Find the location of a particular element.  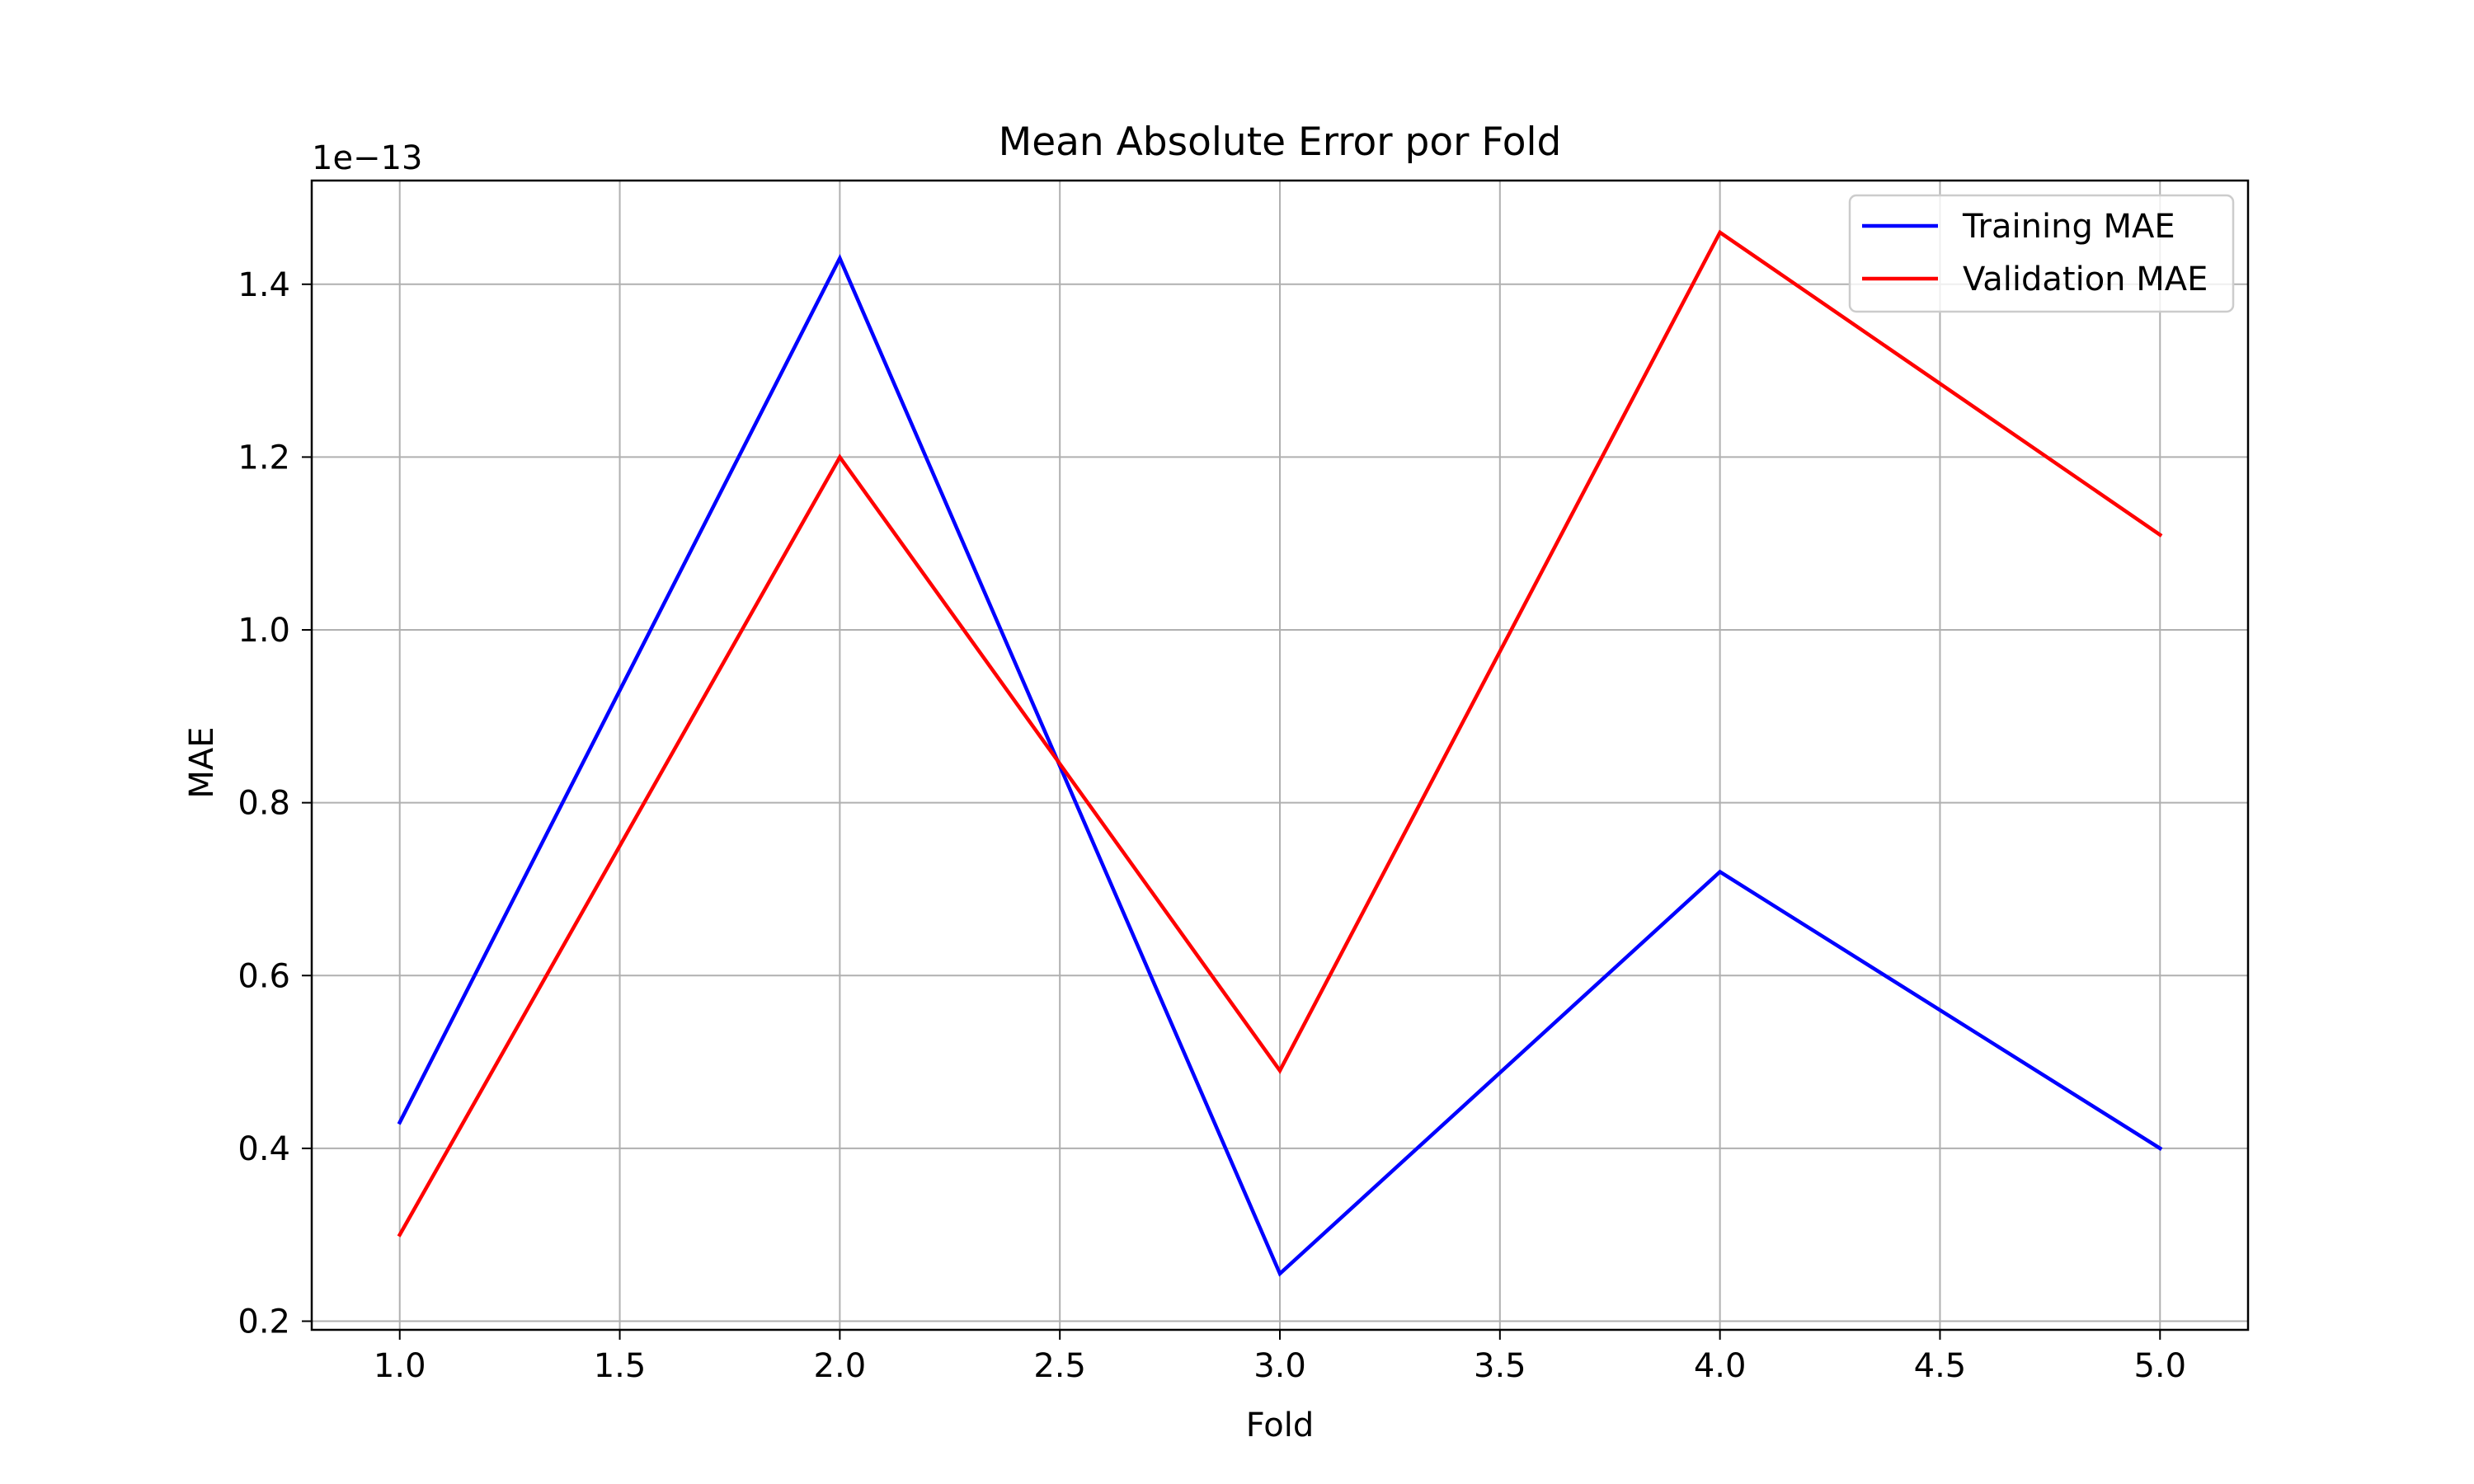

x-tick-label: 3.5 is located at coordinates (1500, 1366).